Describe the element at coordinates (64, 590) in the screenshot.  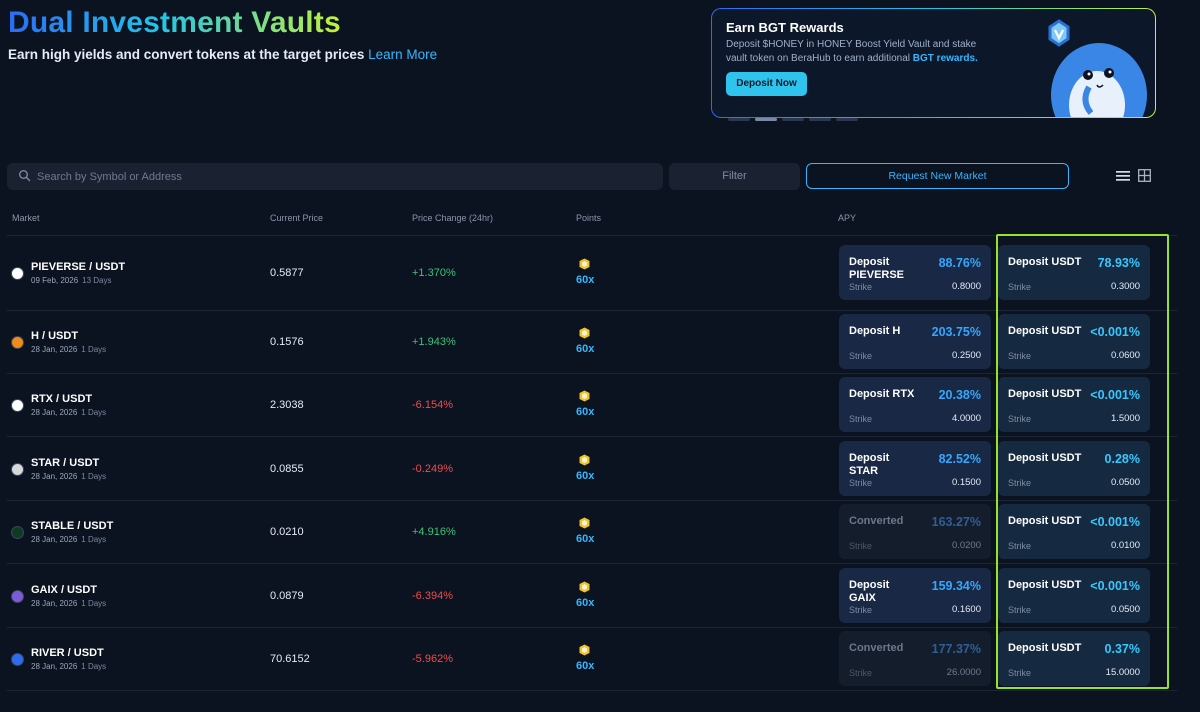
I see `market-name: GAIX / USDT` at that location.